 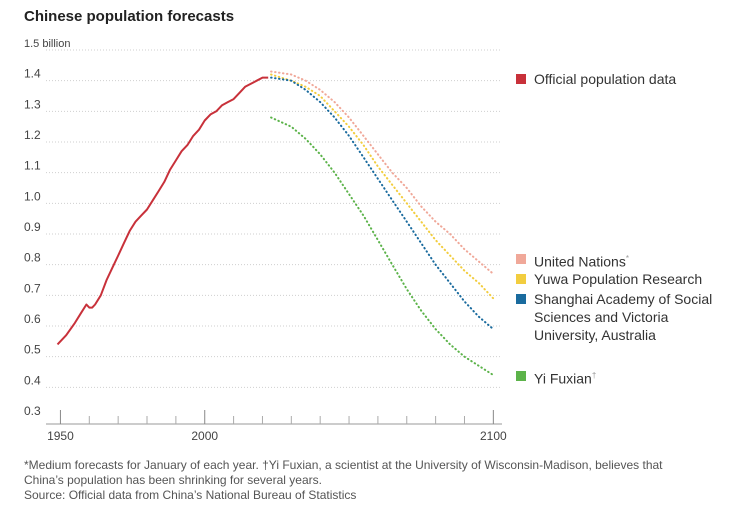 What do you see at coordinates (32, 288) in the screenshot?
I see `y-tick-label: 0.7` at bounding box center [32, 288].